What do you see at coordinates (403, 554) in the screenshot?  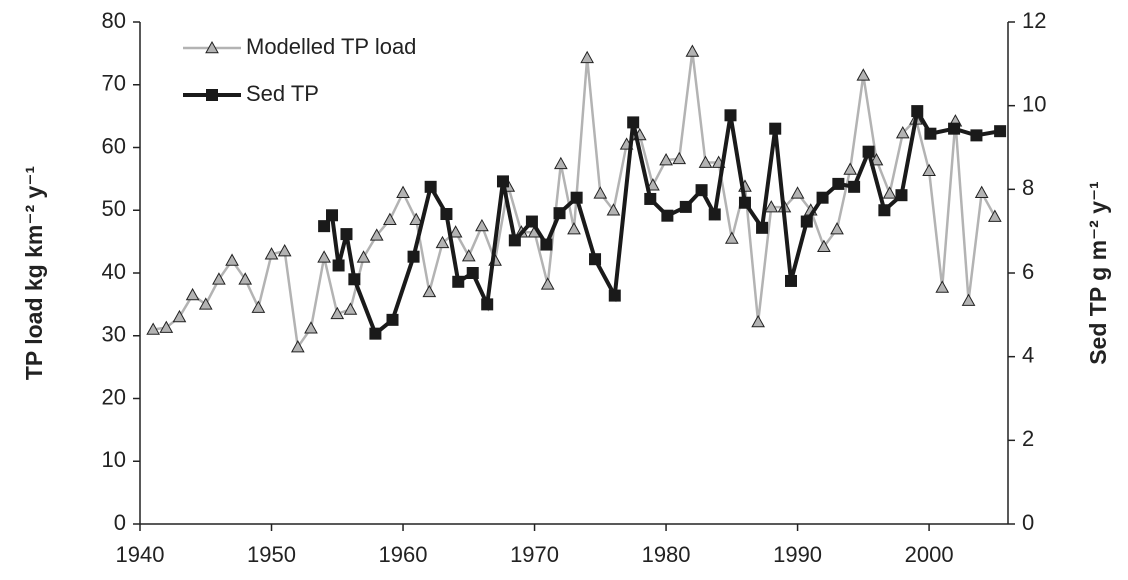 I see `x-tick-label: 1960` at bounding box center [403, 554].